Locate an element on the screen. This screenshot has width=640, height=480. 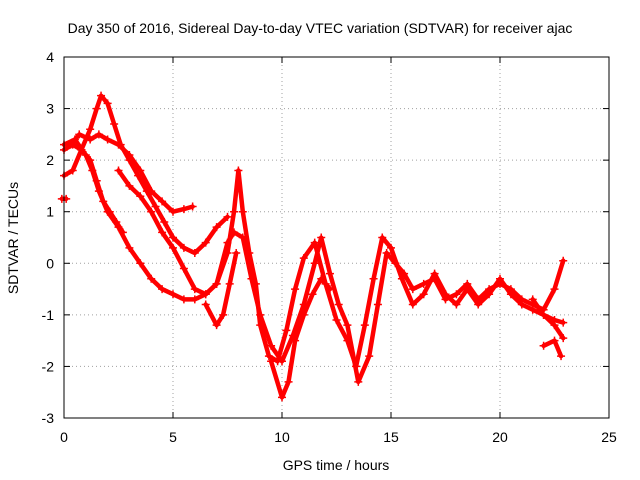
x-tick-label: 15 is located at coordinates (391, 437).